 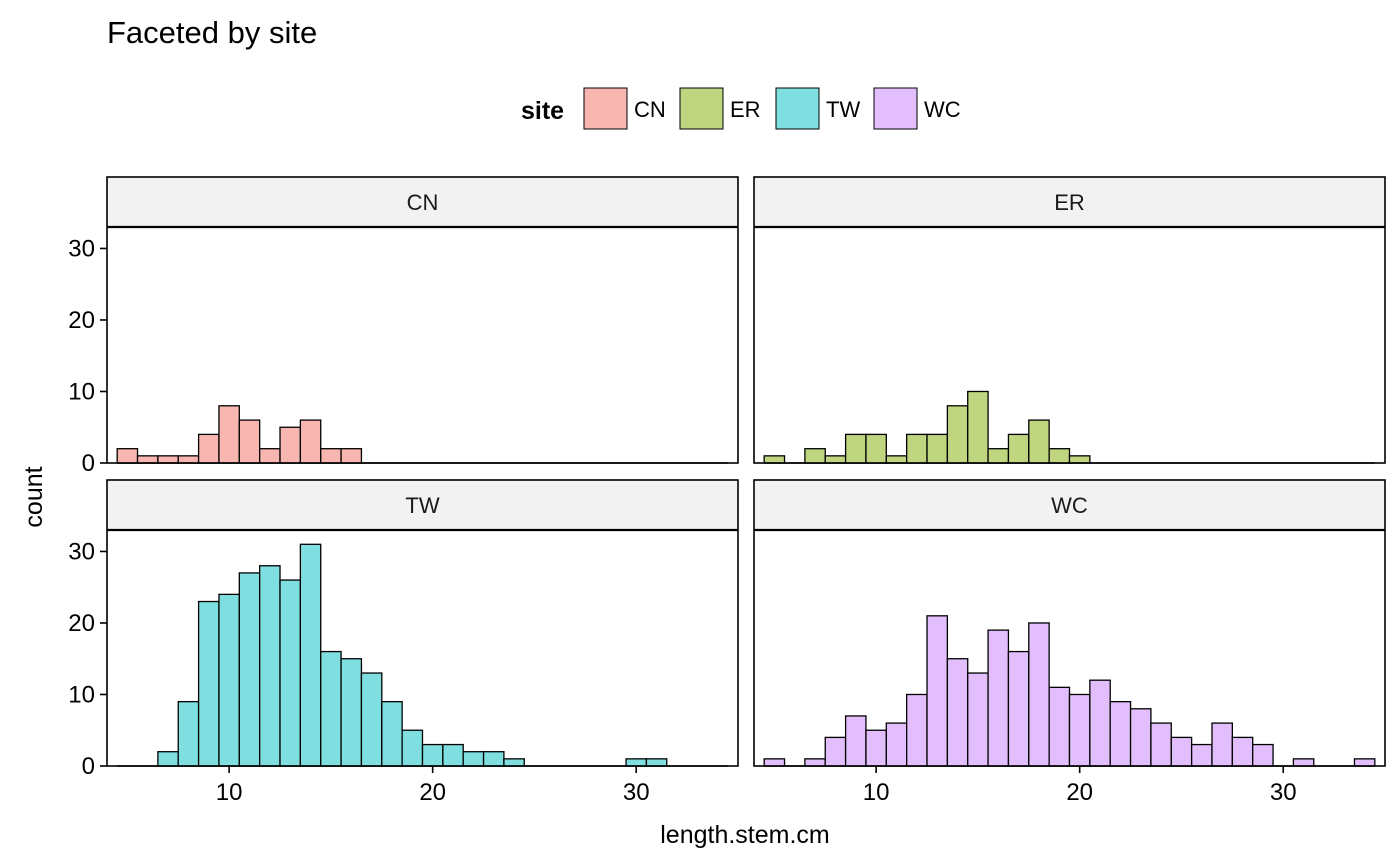 What do you see at coordinates (745, 109) in the screenshot?
I see `legend-label-er: ER` at bounding box center [745, 109].